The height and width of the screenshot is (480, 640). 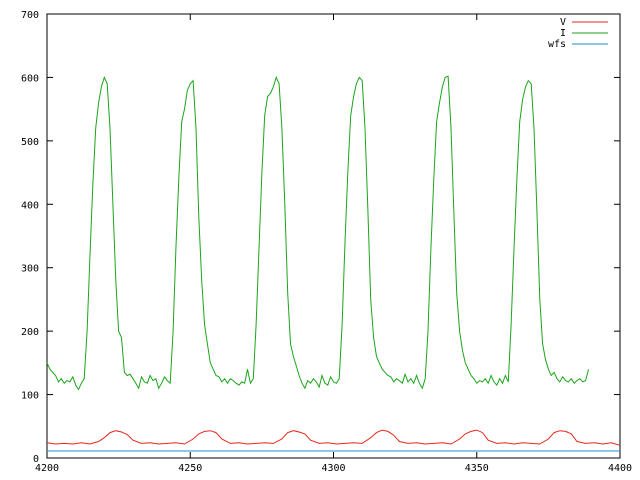 I want to click on y-tick-label: 500, so click(x=30, y=142).